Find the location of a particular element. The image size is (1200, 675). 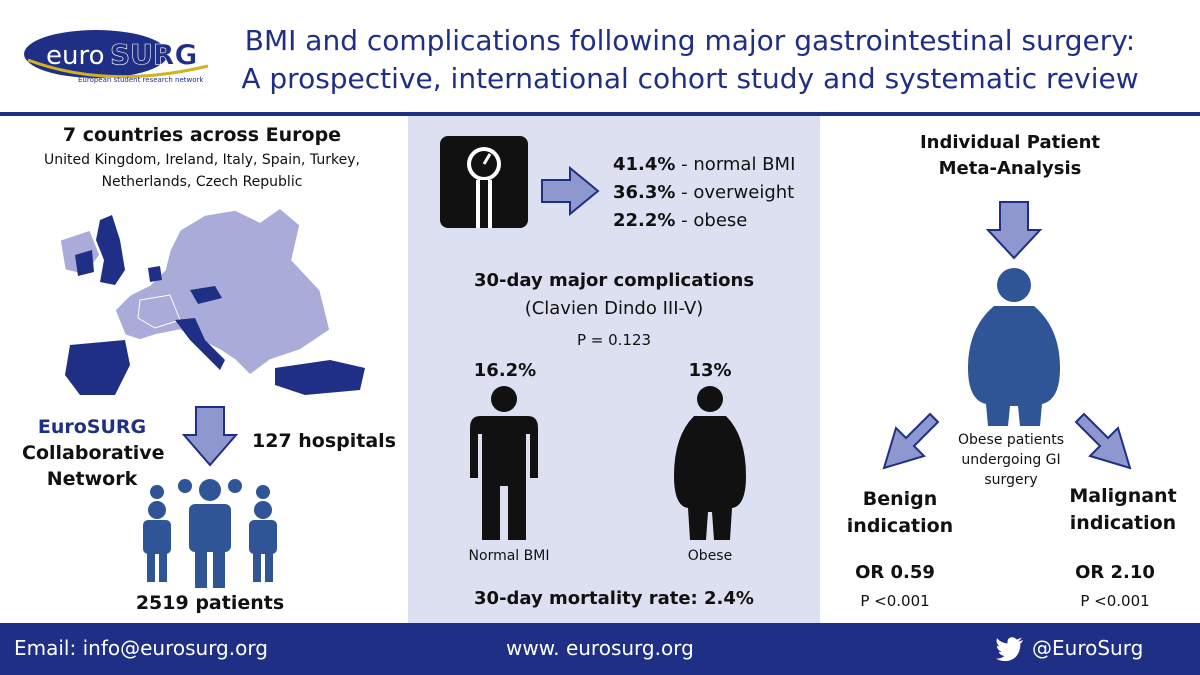

ipd-title-line-2: Meta-Analysis is located at coordinates (1010, 168).